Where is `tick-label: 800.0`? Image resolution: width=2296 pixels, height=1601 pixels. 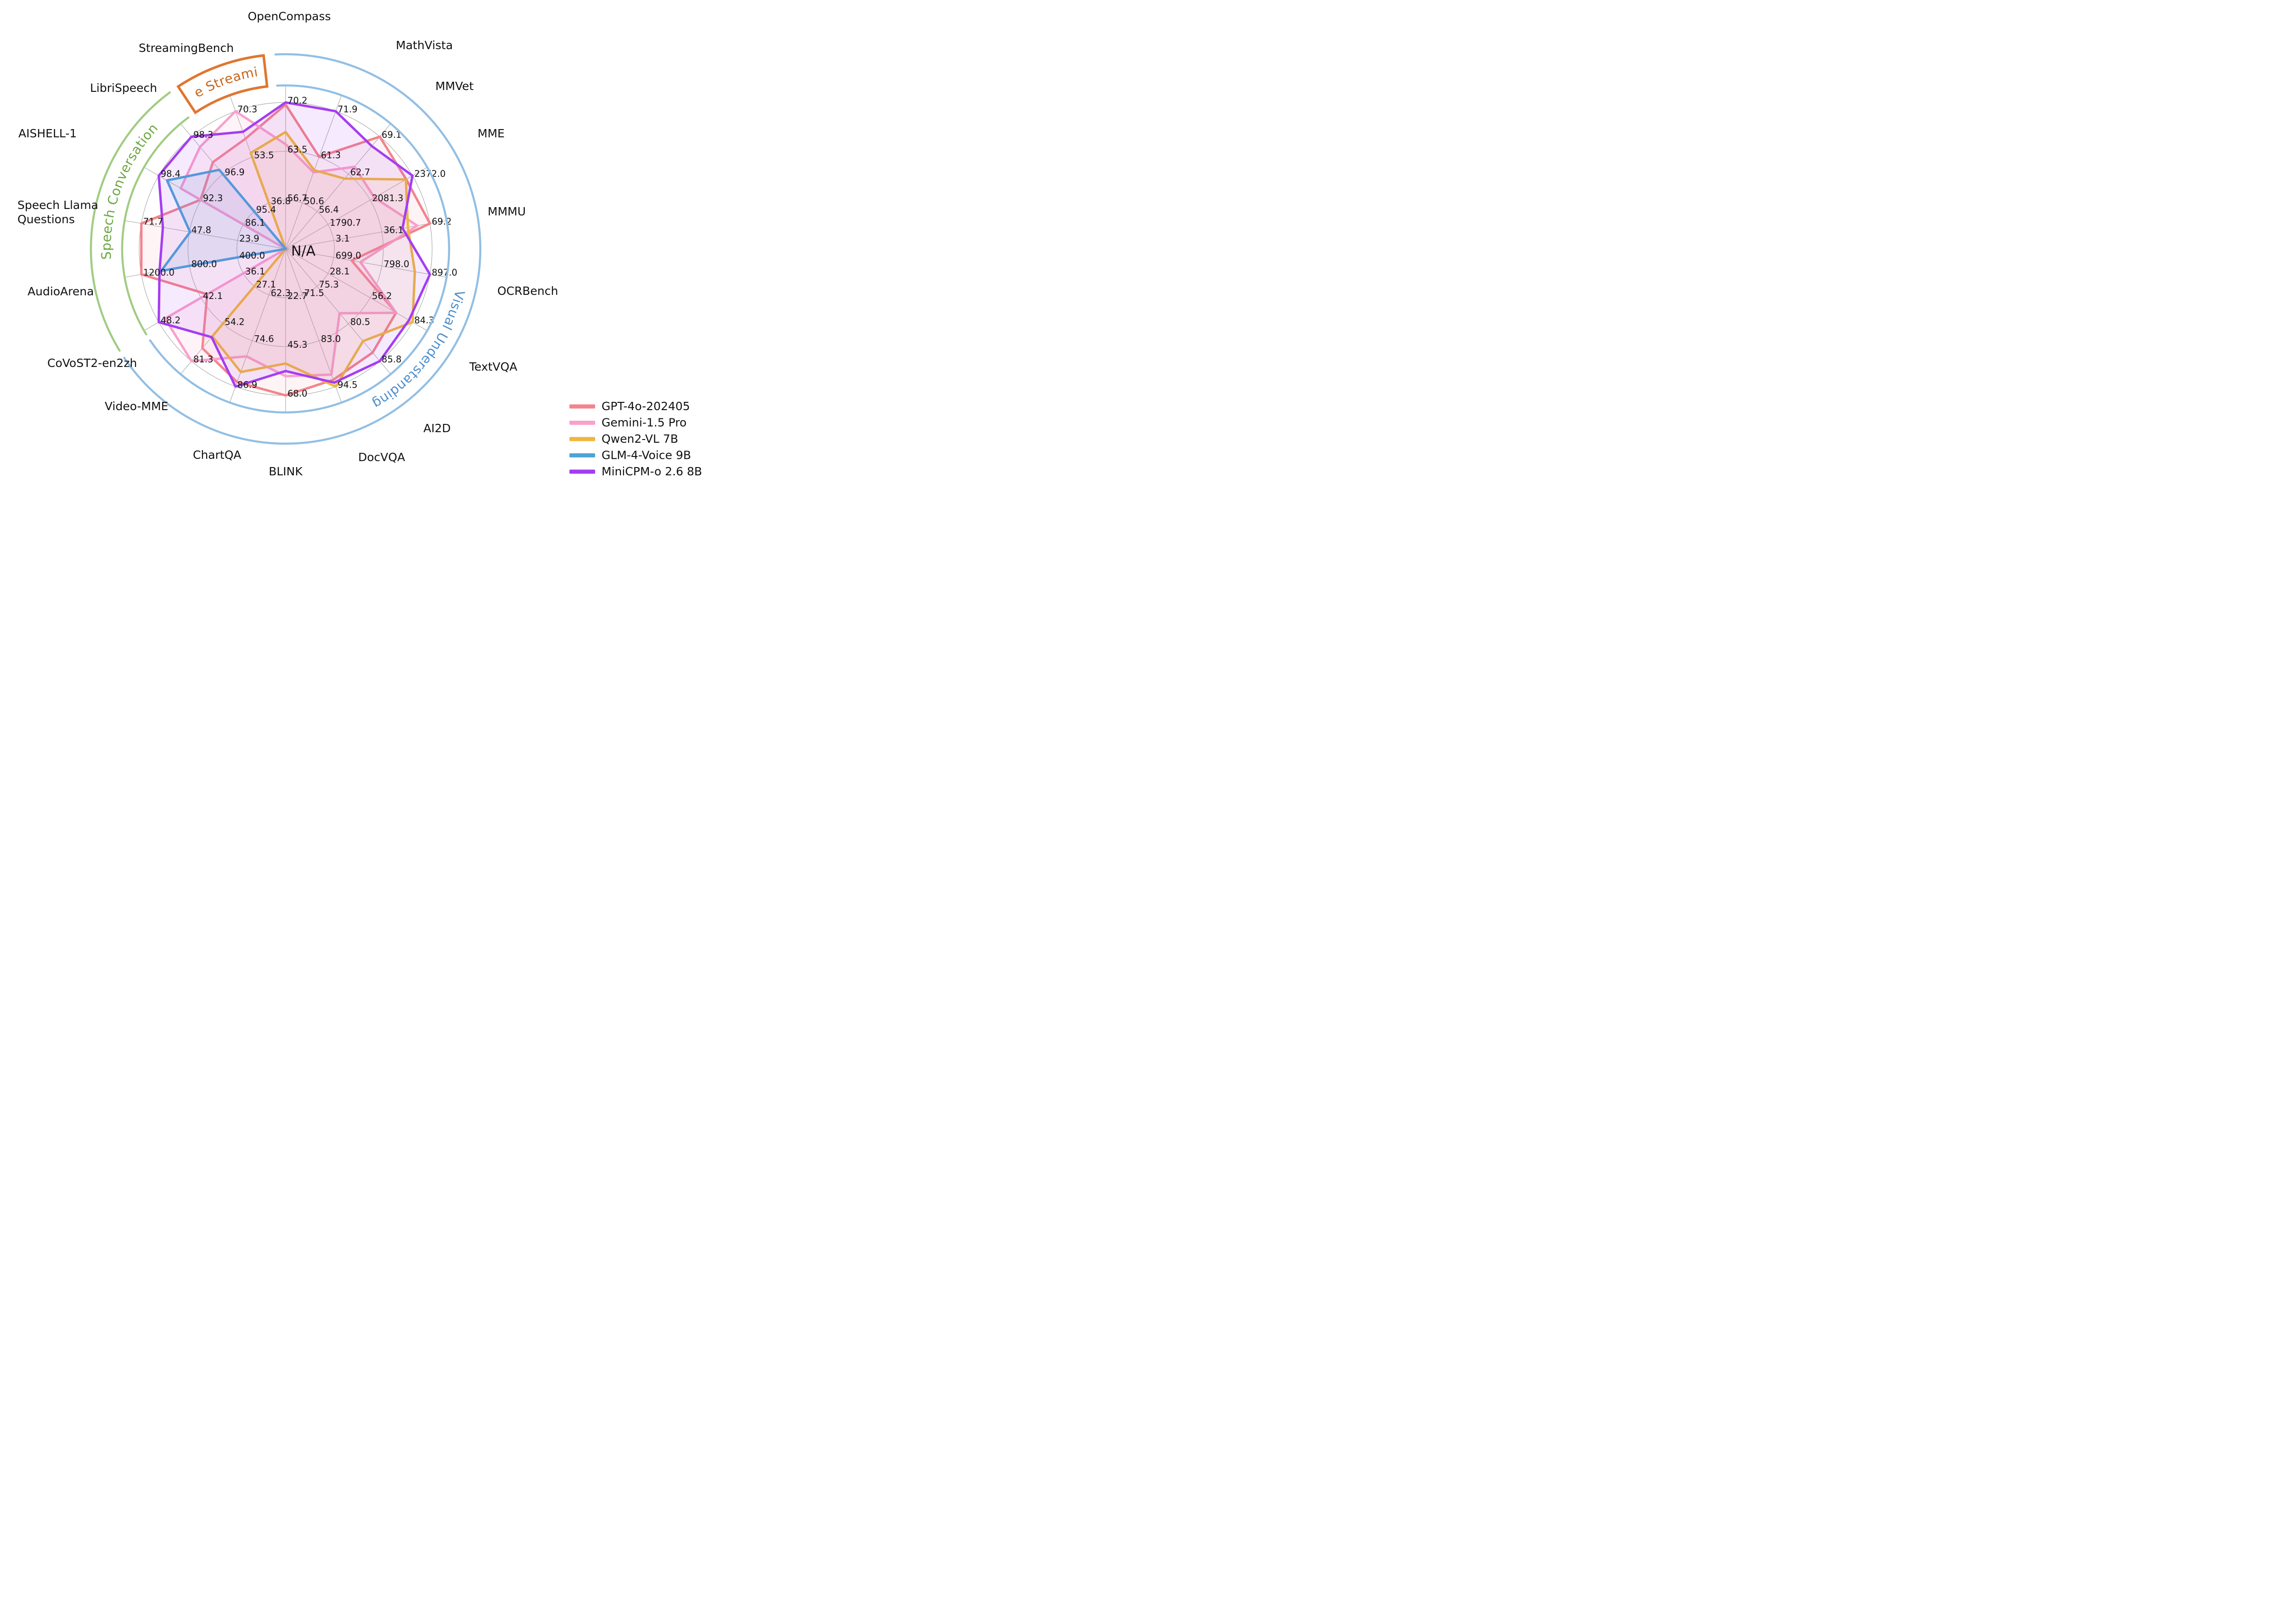
tick-label: 800.0 is located at coordinates (204, 264).